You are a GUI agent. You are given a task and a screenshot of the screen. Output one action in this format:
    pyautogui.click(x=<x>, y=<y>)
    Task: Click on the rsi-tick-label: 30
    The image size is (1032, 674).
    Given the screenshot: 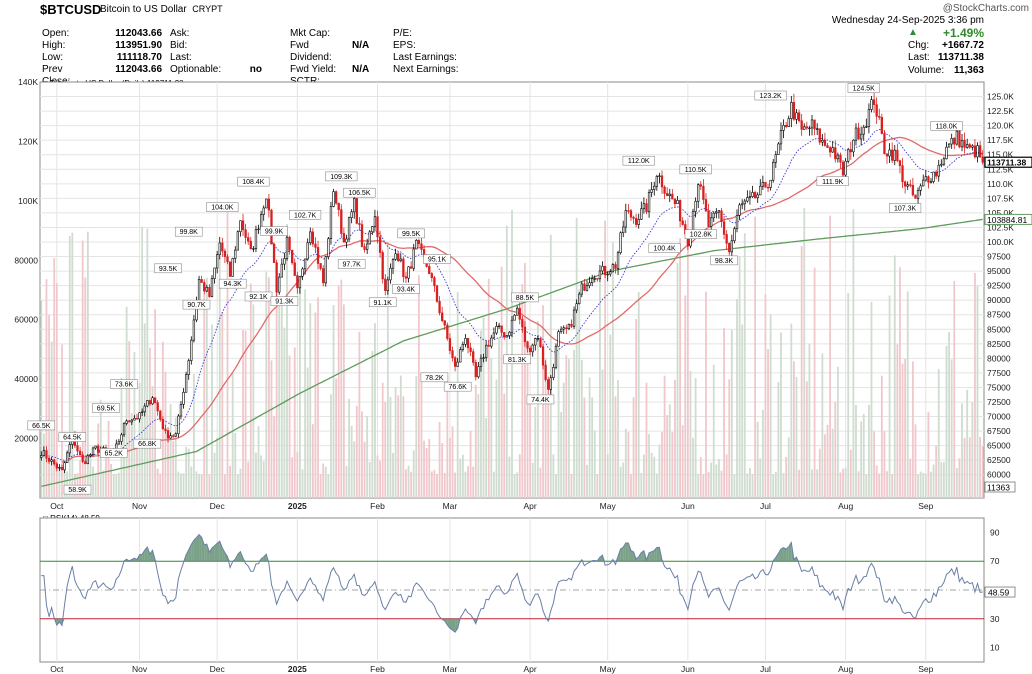 What is the action you would take?
    pyautogui.click(x=995, y=619)
    